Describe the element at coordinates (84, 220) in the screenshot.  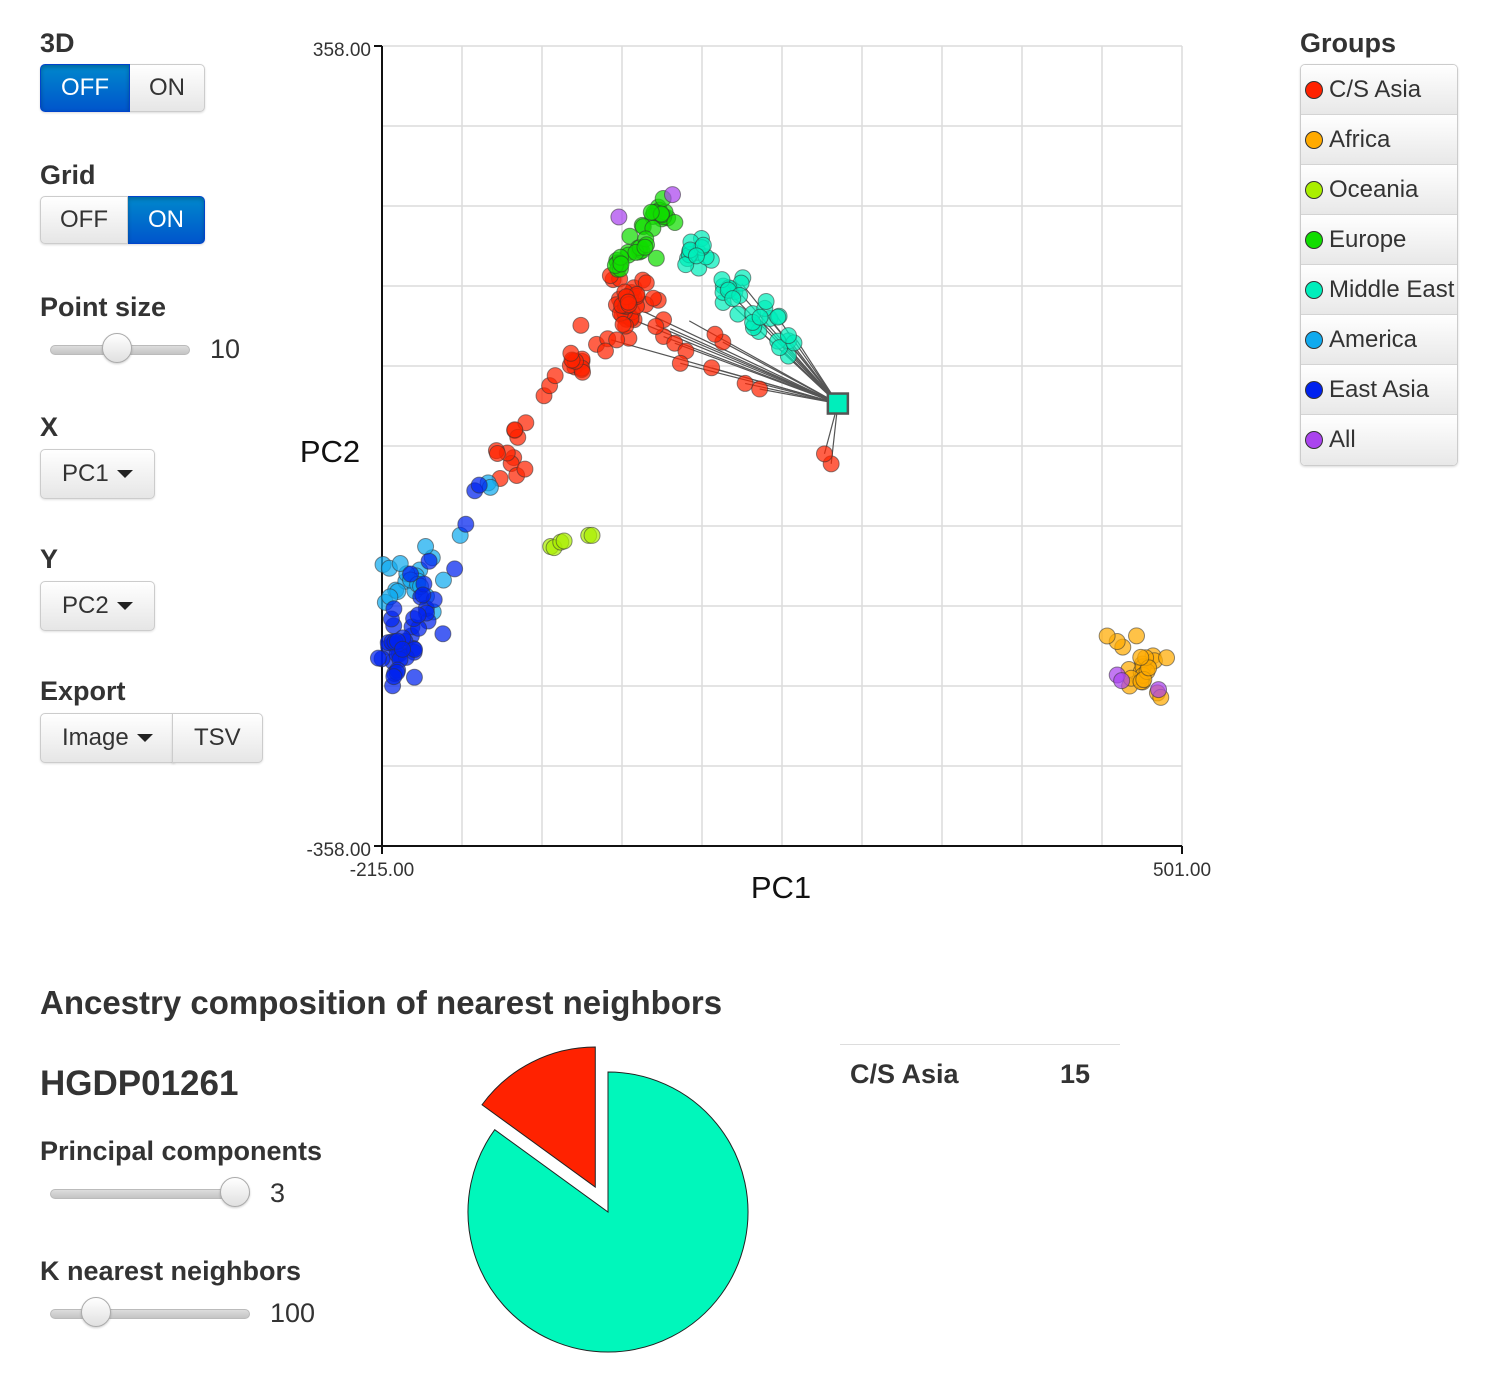
I see `grid-off-button: OFF` at that location.